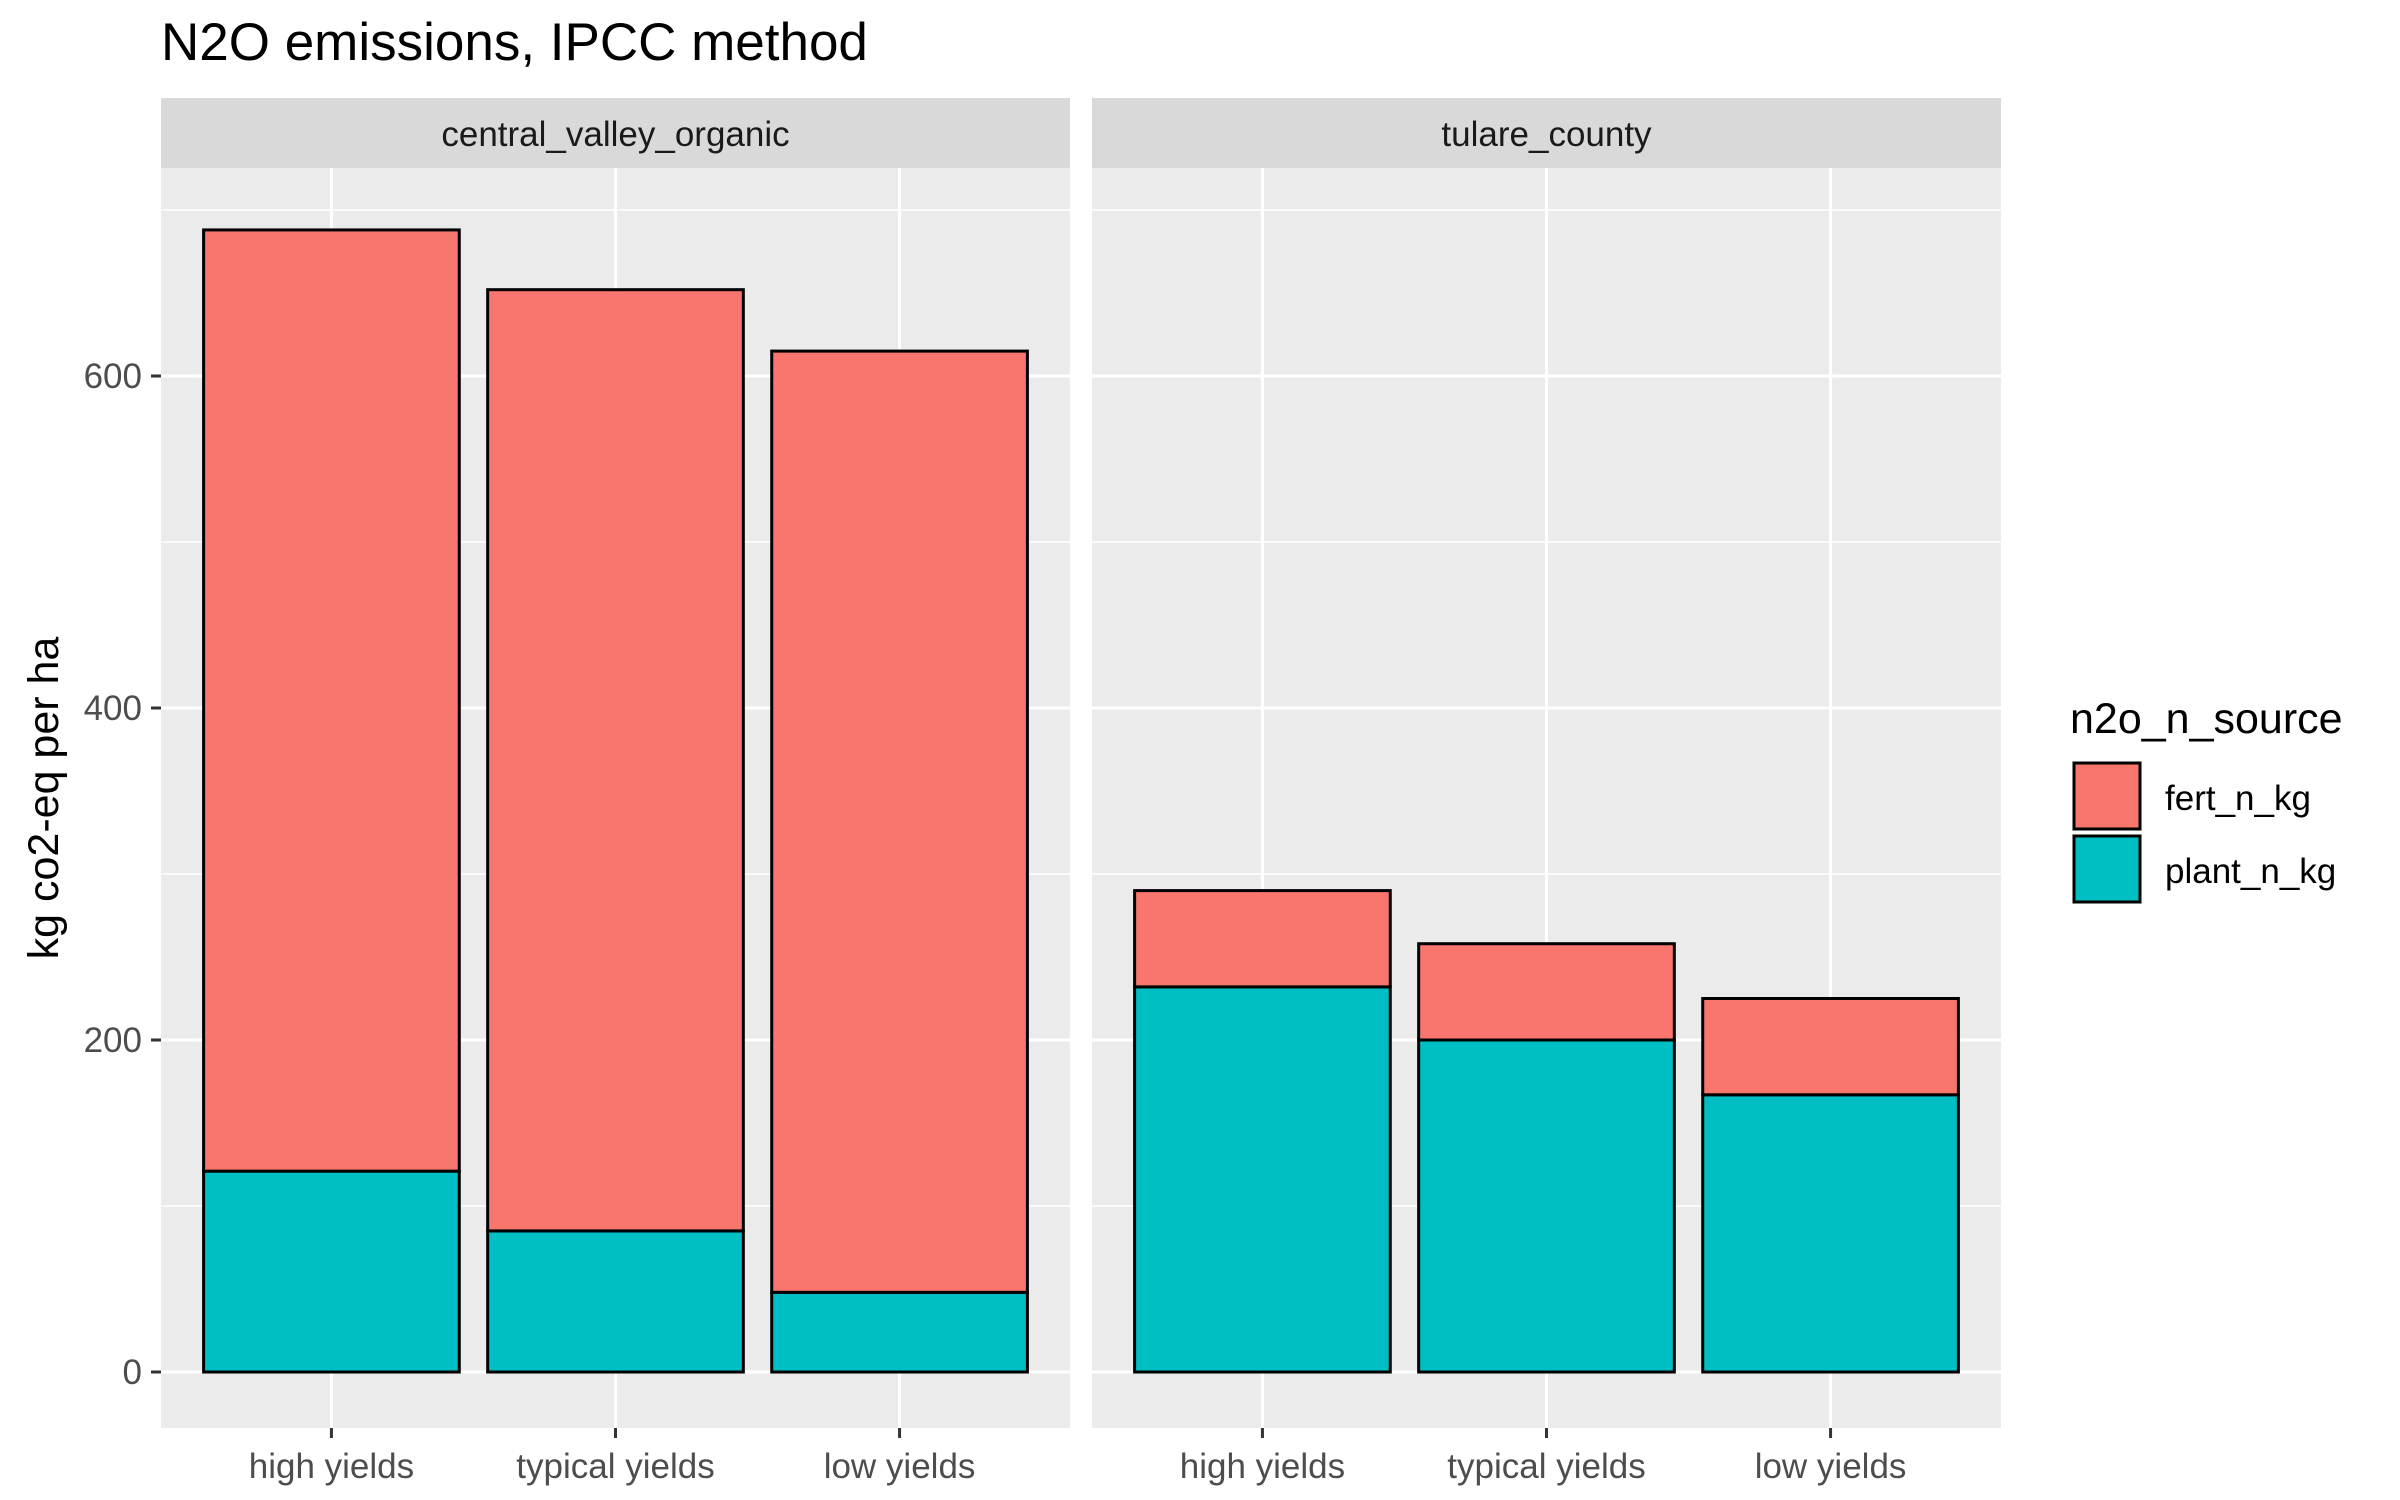  I want to click on x-tick-label-central-valley-organic-low-yields: low yields, so click(900, 1466).